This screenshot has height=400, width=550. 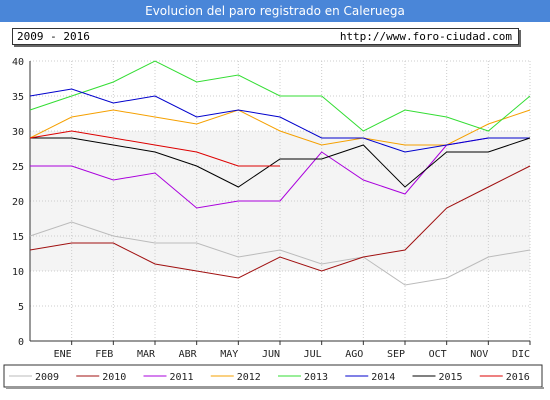 I want to click on legend-label-2016: 2016, so click(x=518, y=377).